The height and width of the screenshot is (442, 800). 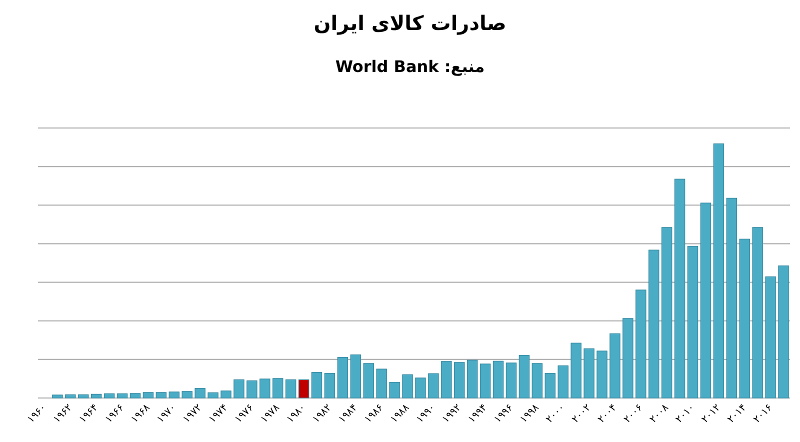 I want to click on x-tick-label: ۲۰۰۶, so click(x=634, y=414).